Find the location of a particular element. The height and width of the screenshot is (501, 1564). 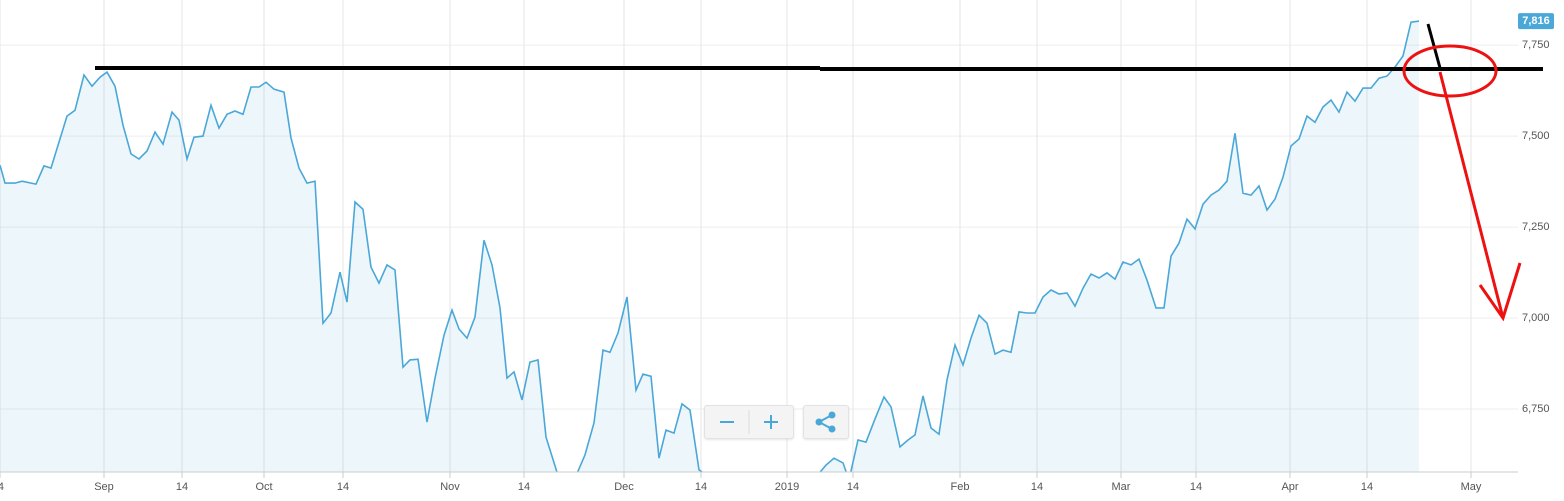

current-value-label: 7,816 is located at coordinates (1536, 21).